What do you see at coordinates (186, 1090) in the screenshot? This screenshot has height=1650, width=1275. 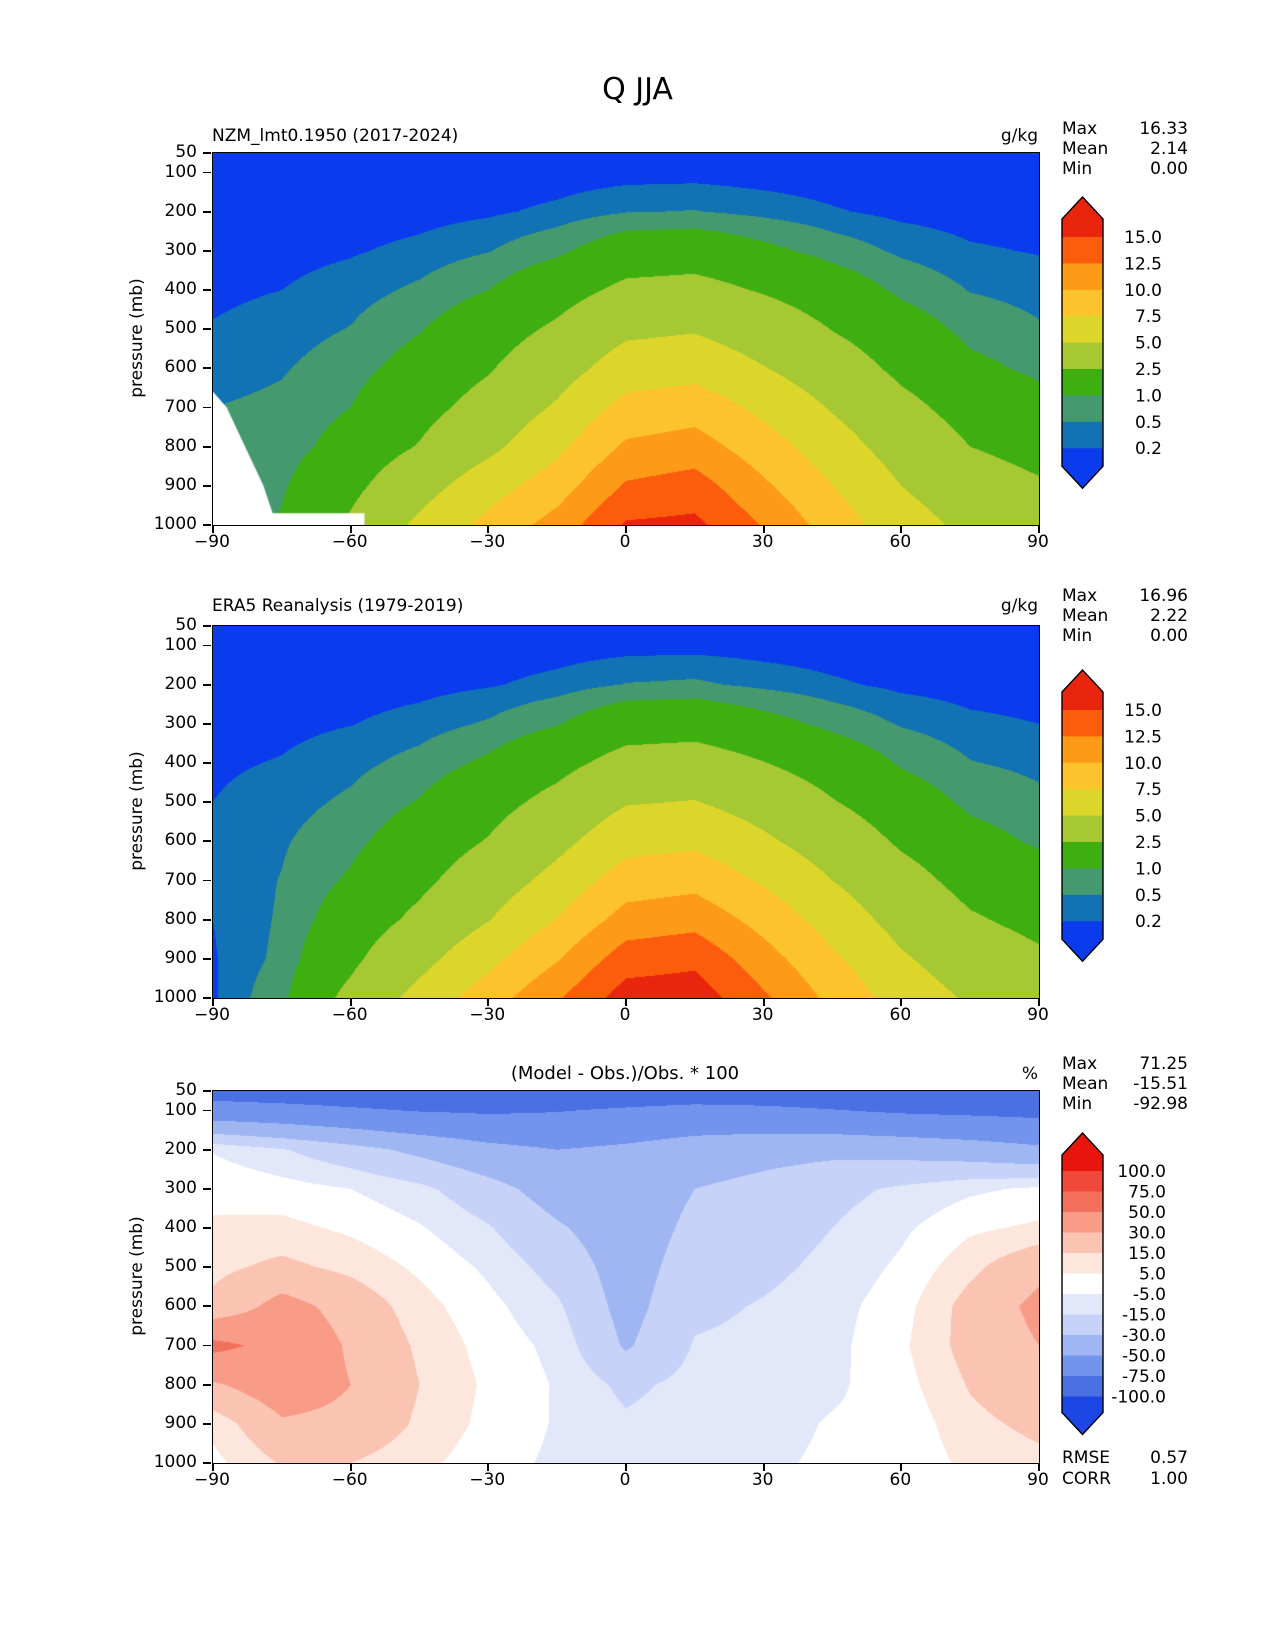 I see `y-tick-label: 50` at bounding box center [186, 1090].